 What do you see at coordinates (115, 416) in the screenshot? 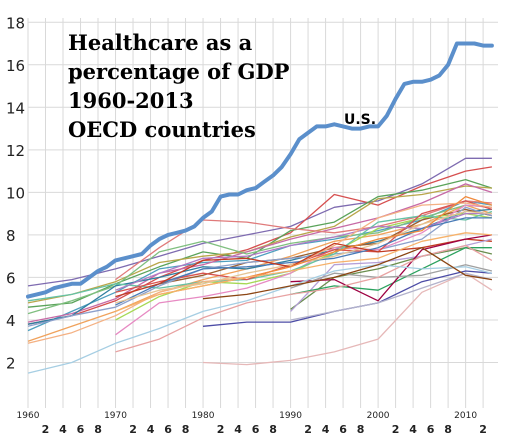
I see `x-tick-label-1970: 1970` at bounding box center [115, 416].